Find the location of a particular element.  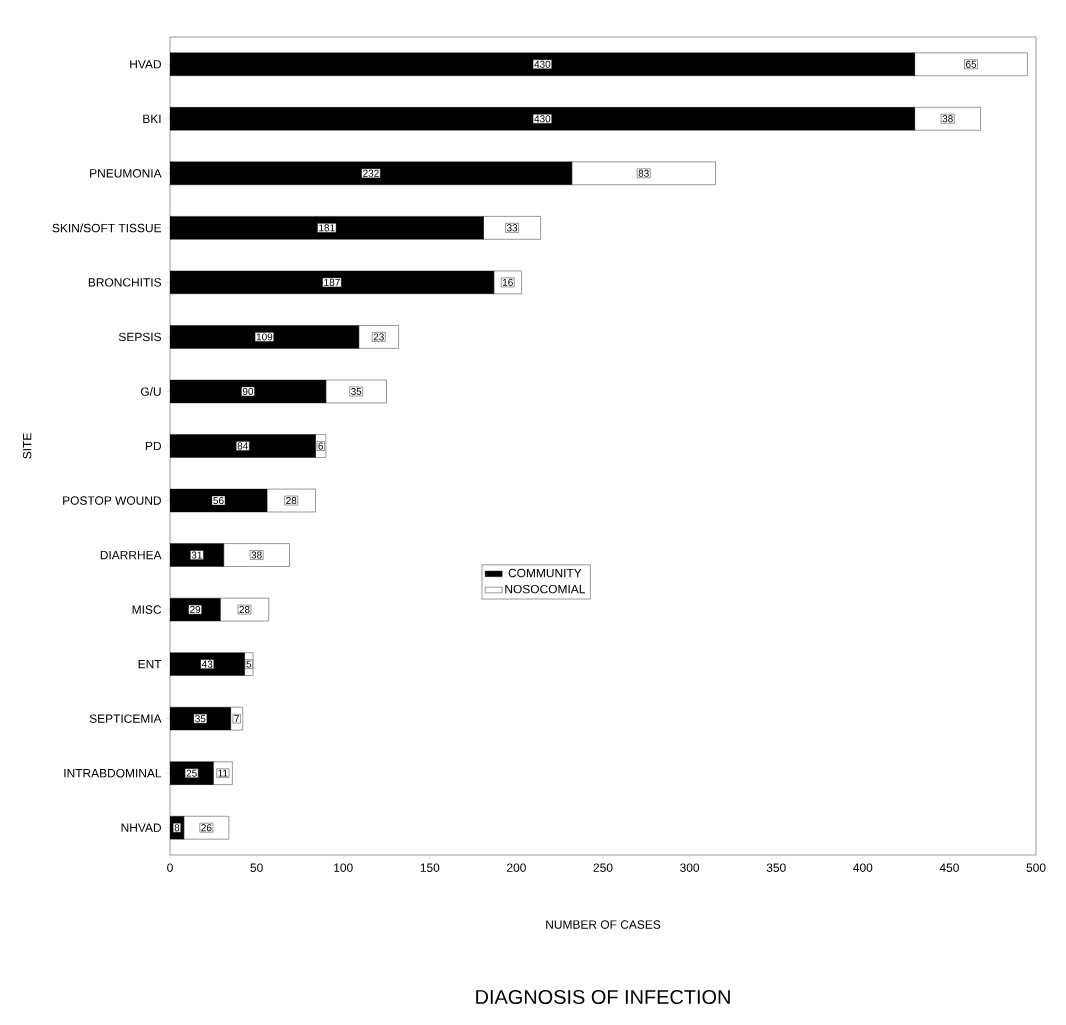

y-tick-label: SEPSIS is located at coordinates (140, 337).